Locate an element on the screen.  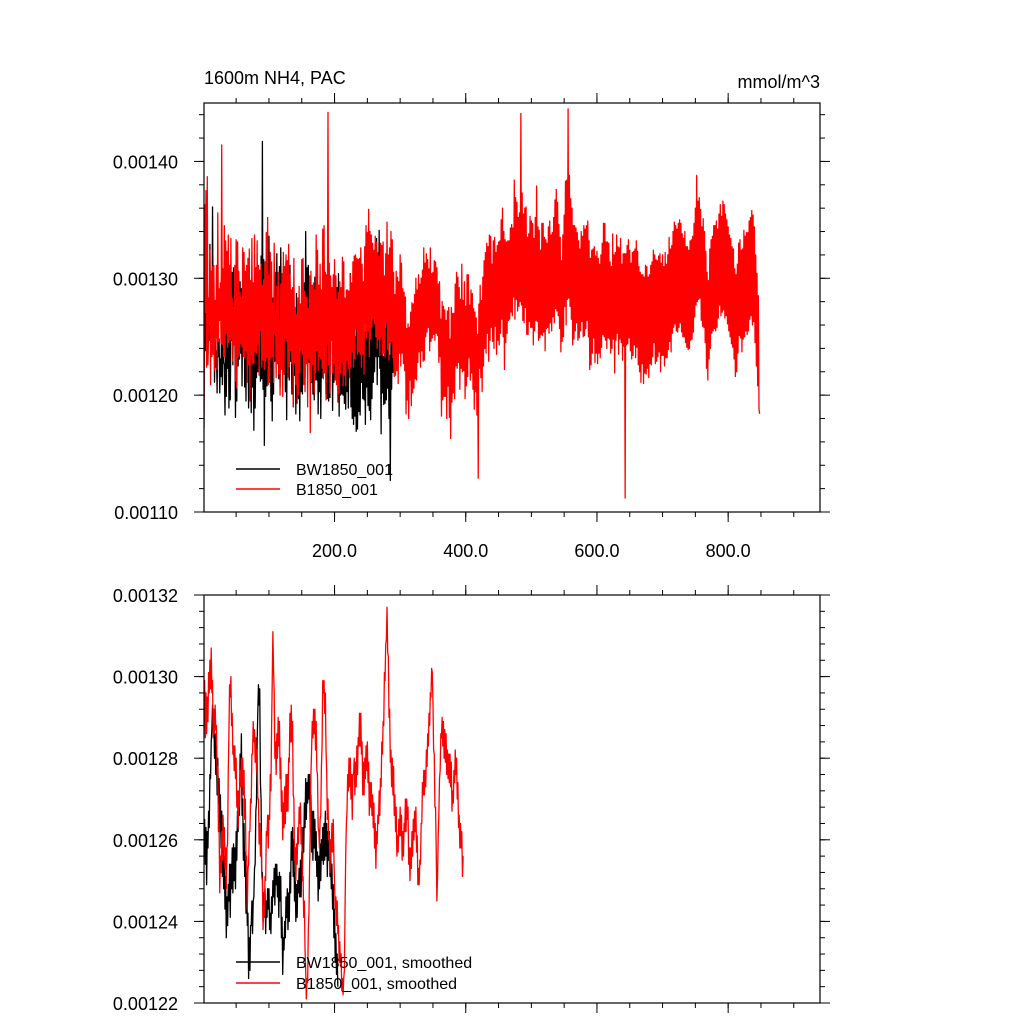
series-lines is located at coordinates (334, 803).